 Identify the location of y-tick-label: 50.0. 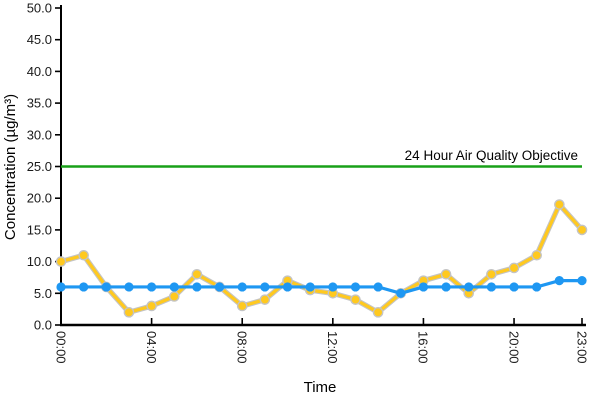
(39, 8).